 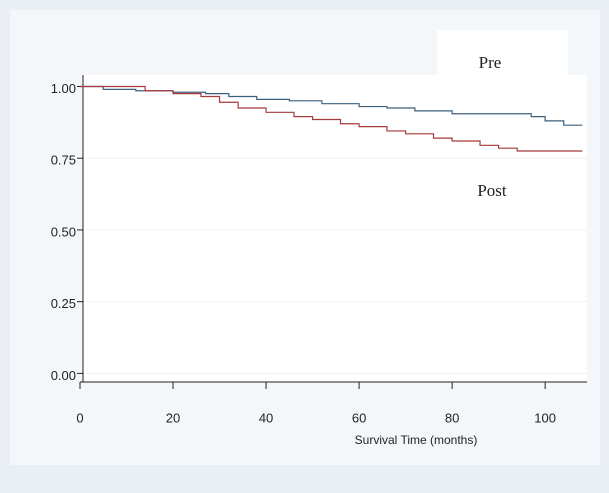 What do you see at coordinates (63, 303) in the screenshot?
I see `y-tick-label: 0.25` at bounding box center [63, 303].